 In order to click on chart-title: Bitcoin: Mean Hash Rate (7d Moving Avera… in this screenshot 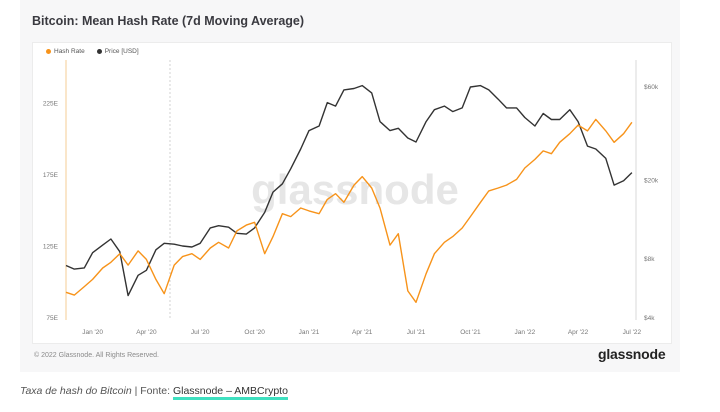, I will do `click(168, 21)`.